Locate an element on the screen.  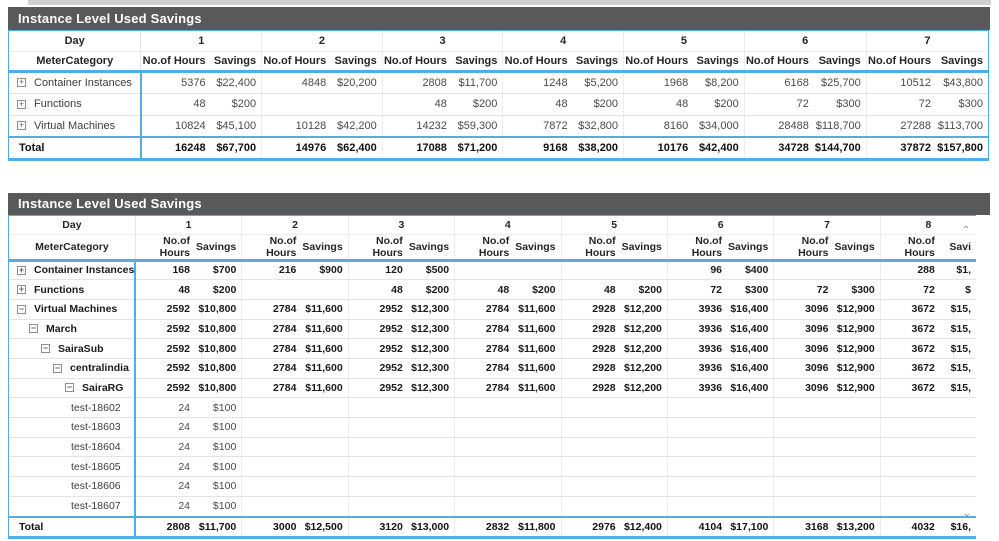
row-label: − SairaRG is located at coordinates (73, 388).